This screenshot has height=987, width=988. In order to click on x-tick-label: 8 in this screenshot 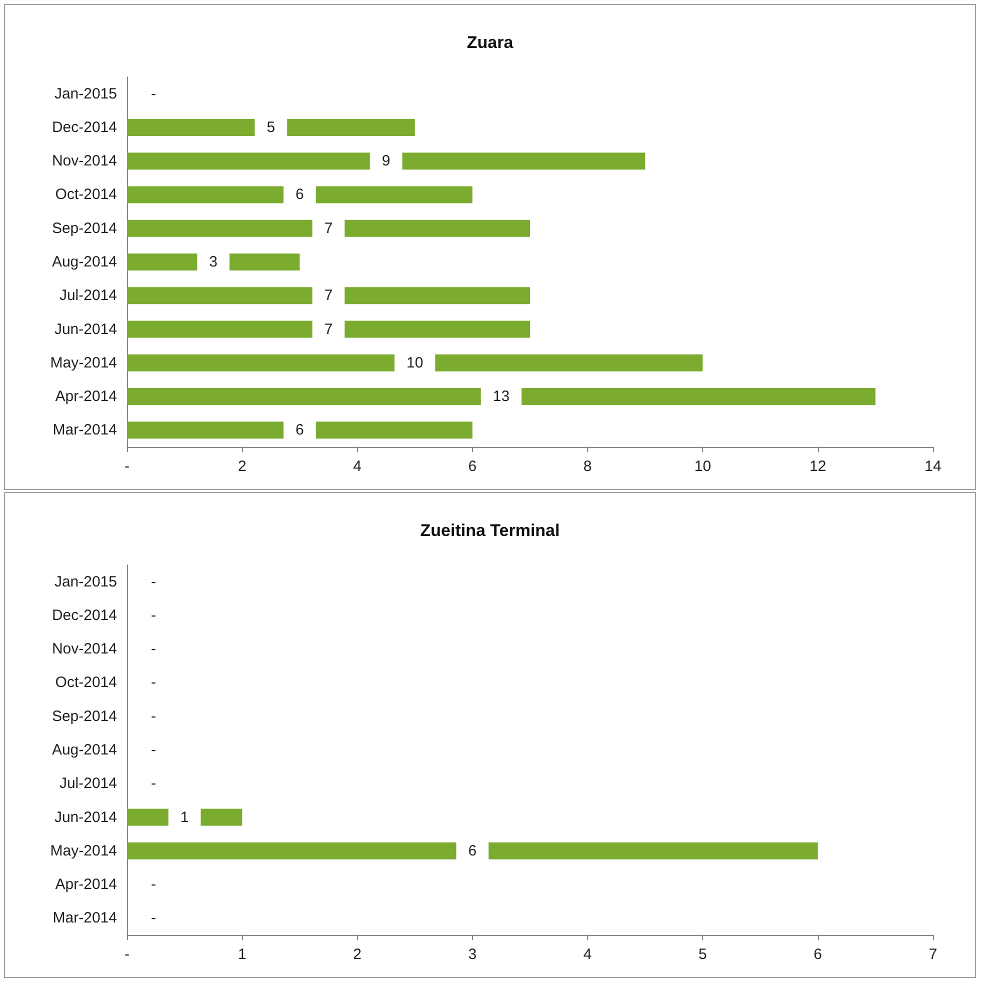, I will do `click(587, 466)`.